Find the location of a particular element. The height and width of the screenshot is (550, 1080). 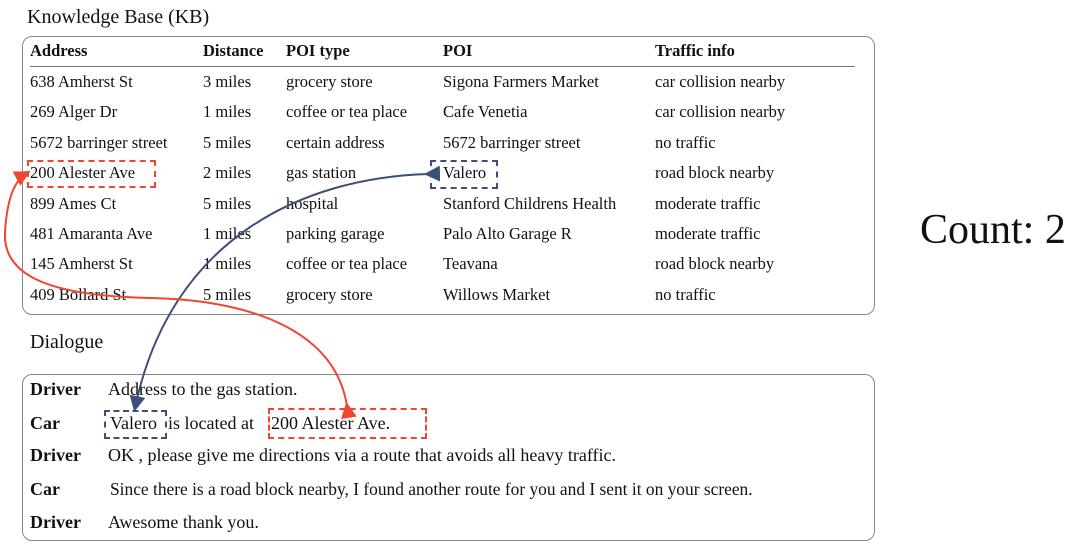

table-cell: Sigona Farmers Market is located at coordinates (521, 81).